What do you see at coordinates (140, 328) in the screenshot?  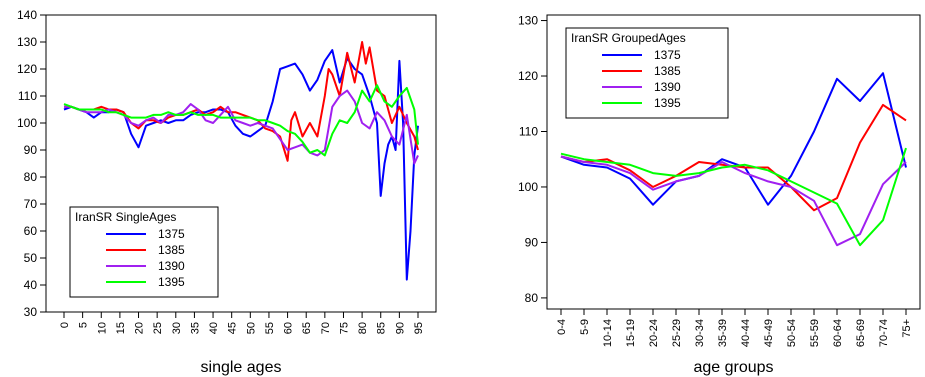 I see `x-tick-label: 20` at bounding box center [140, 328].